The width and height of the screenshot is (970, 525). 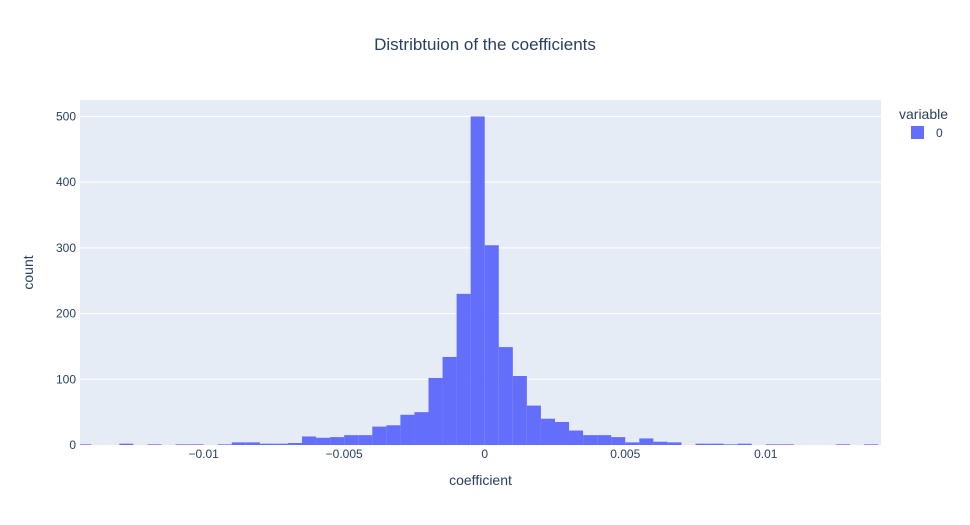 I want to click on x-tick-label: 0, so click(x=484, y=454).